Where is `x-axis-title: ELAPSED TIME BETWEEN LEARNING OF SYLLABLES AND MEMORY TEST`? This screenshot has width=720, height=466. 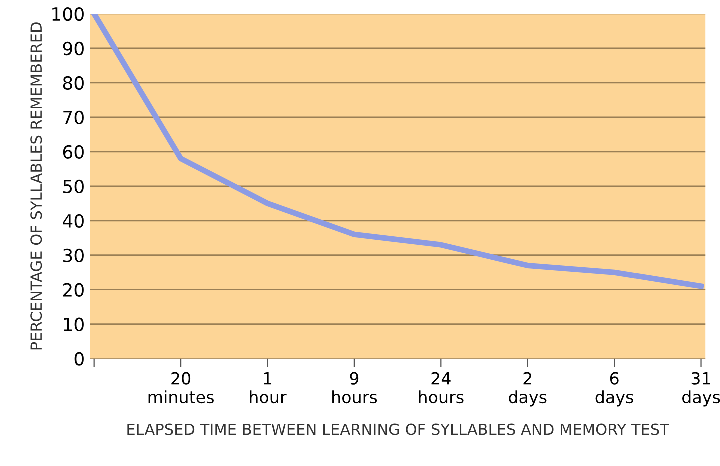
x-axis-title: ELAPSED TIME BETWEEN LEARNING OF SYLLABLES AND MEMORY TEST is located at coordinates (399, 430).